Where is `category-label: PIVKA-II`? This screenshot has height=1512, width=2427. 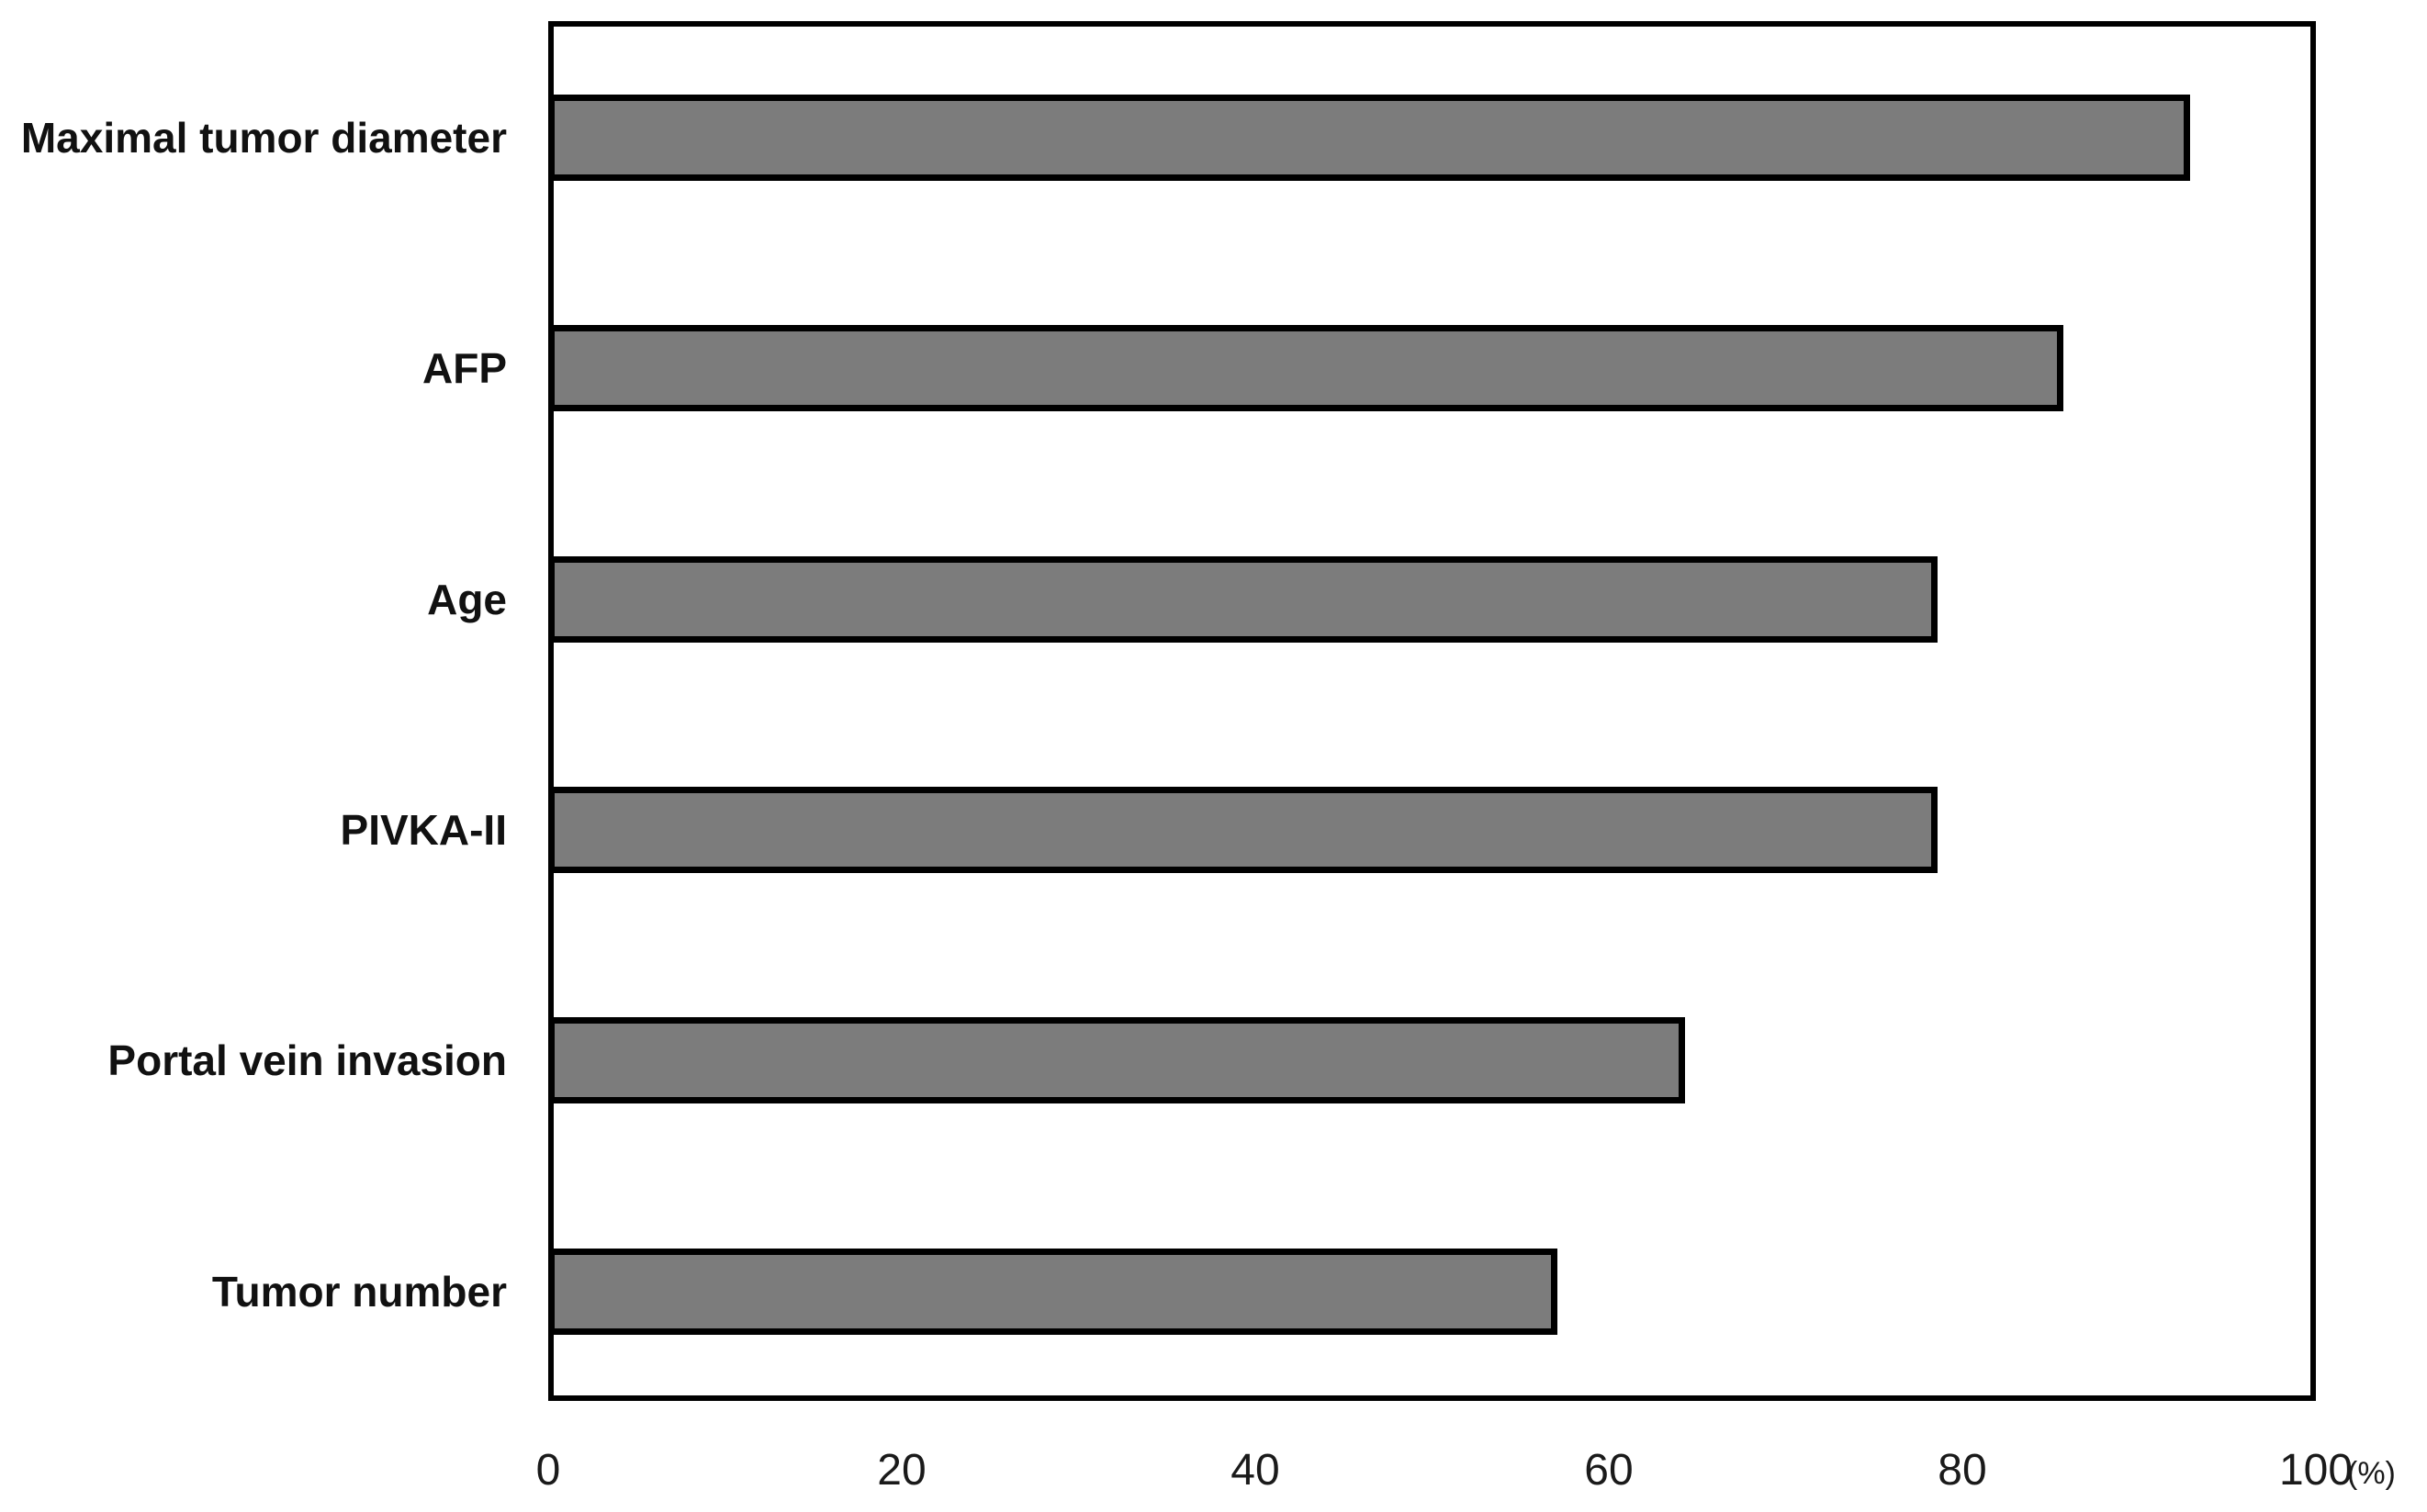 category-label: PIVKA-II is located at coordinates (423, 830).